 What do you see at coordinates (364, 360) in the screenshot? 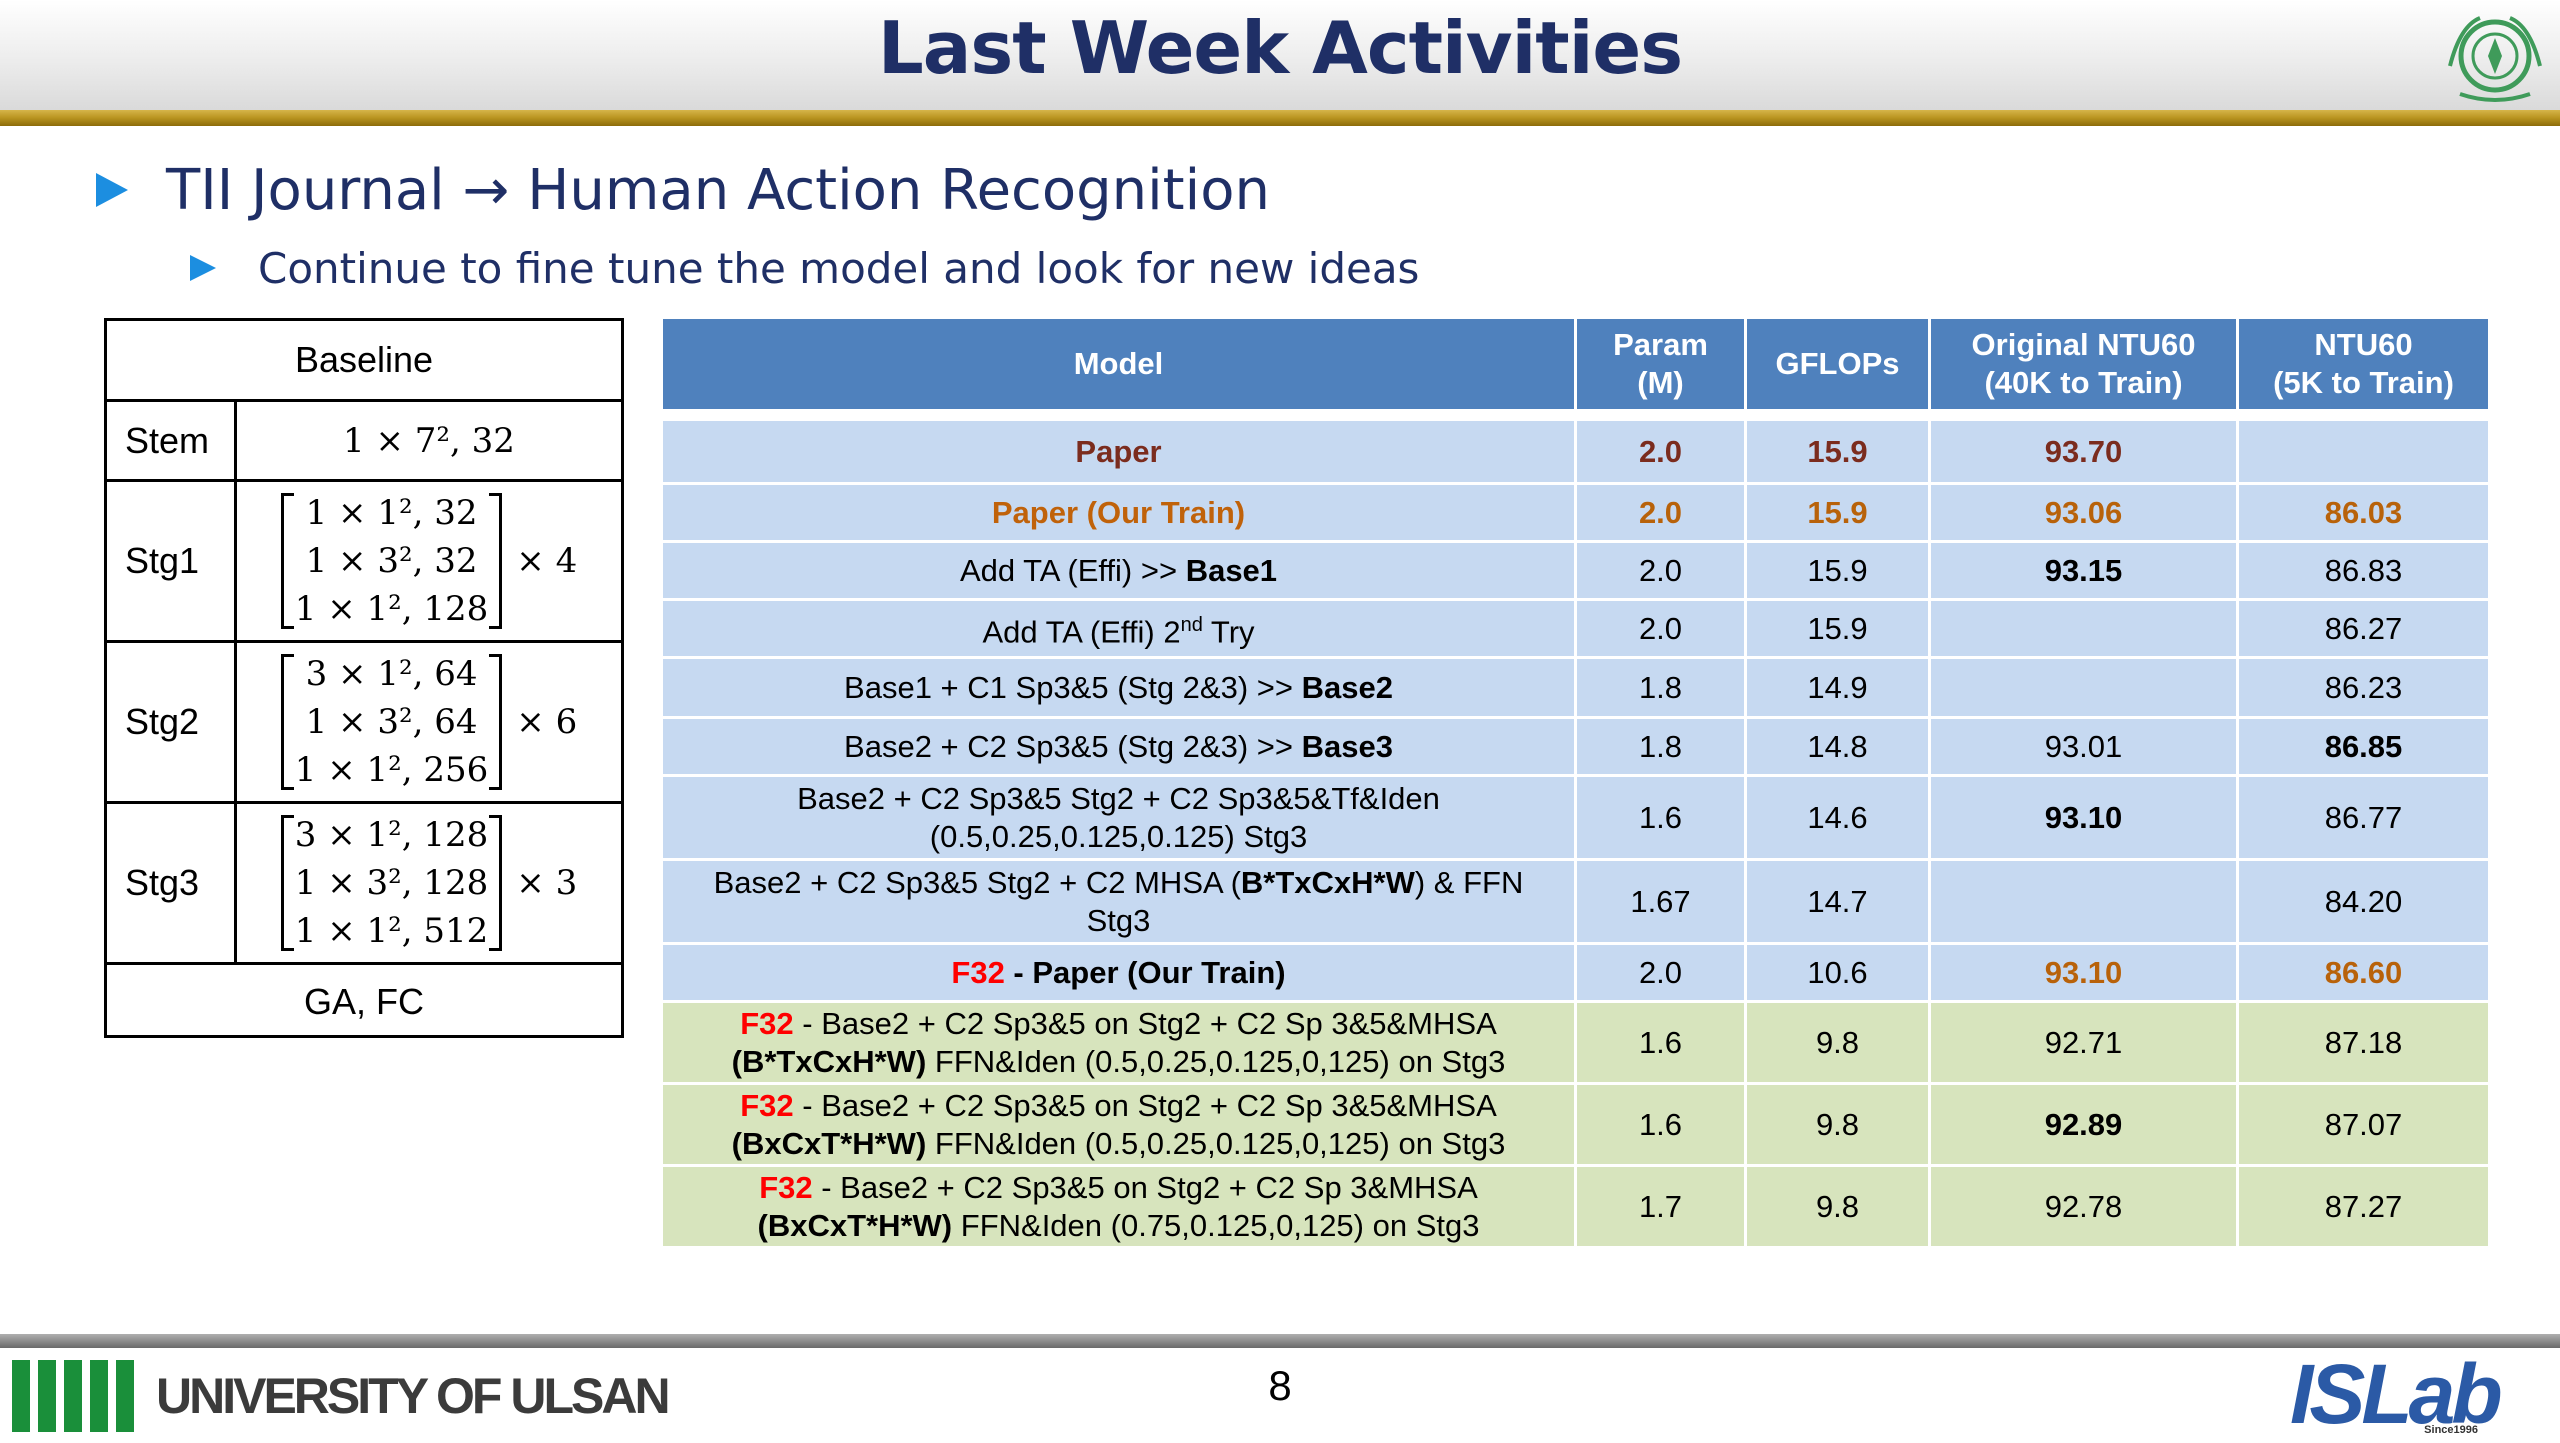
I see `baseline-title-row: Baseline` at bounding box center [364, 360].